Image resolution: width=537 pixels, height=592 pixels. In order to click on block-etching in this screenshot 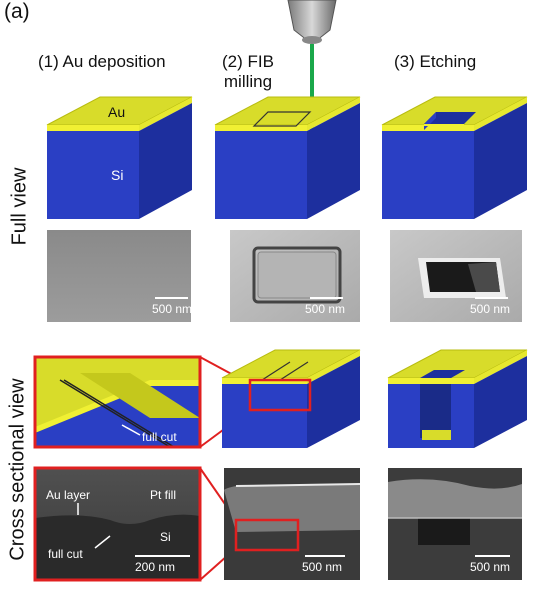, I will do `click(454, 157)`.